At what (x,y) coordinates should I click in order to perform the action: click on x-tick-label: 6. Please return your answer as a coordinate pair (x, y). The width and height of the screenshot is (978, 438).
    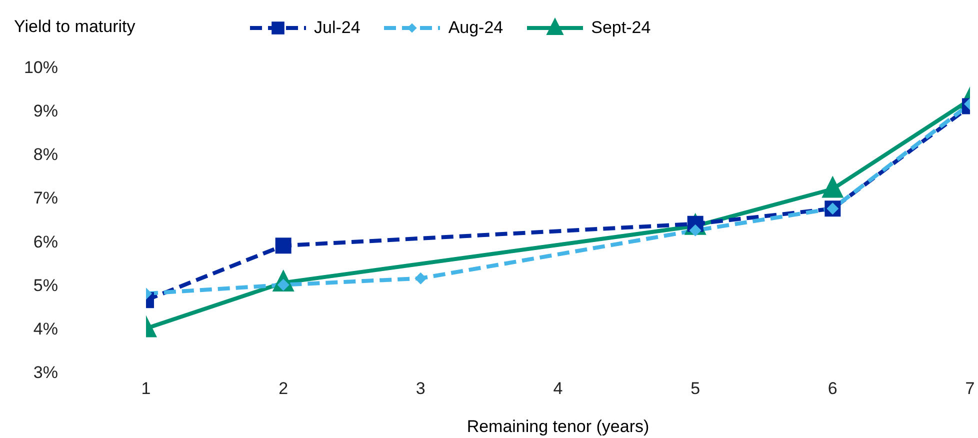
    Looking at the image, I should click on (833, 388).